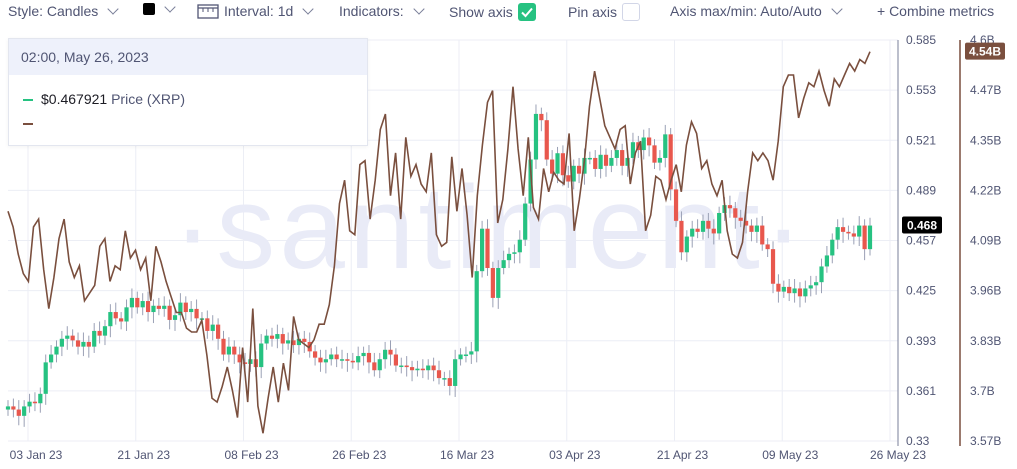 The image size is (1017, 469). Describe the element at coordinates (526, 12) in the screenshot. I see `show-axis-checkbox` at that location.